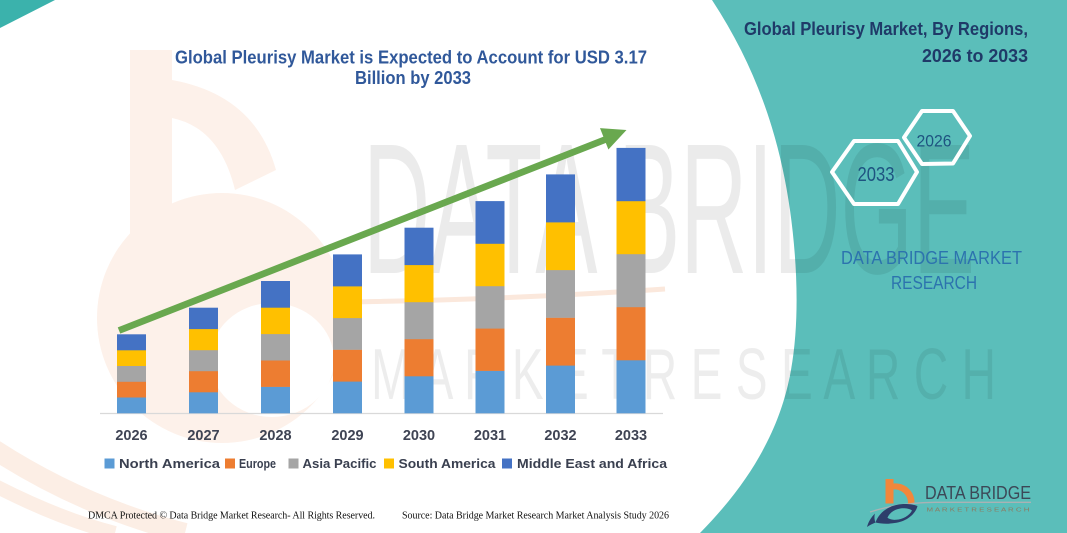 The width and height of the screenshot is (1067, 533). I want to click on svg-text:Global Pleurisy Market, By Reg: Global Pleurisy Market, By Regions,, so click(886, 29).